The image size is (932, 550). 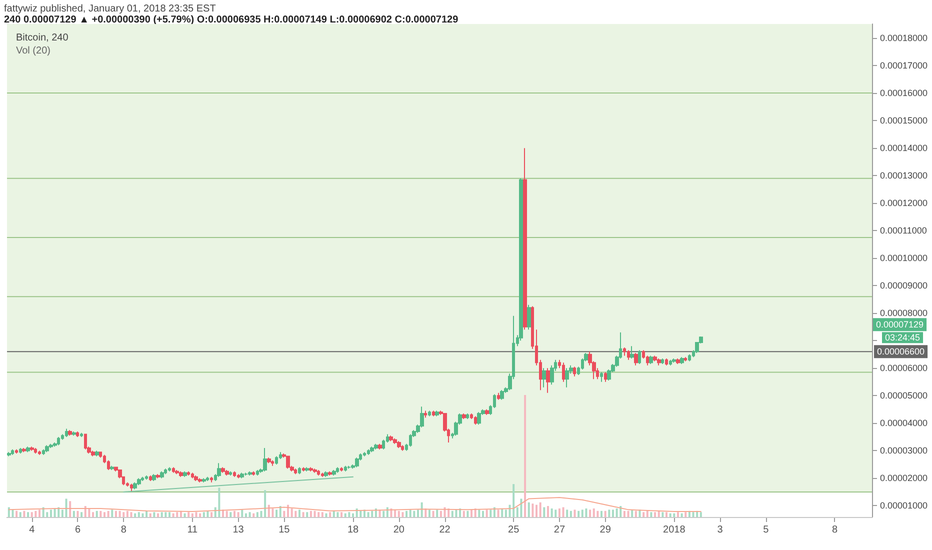 I want to click on x-tick-label: 11, so click(x=192, y=530).